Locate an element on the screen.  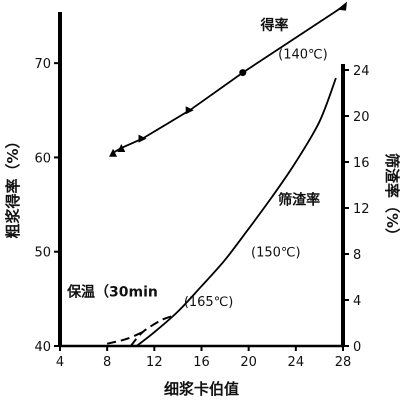
yield-end-arrow is located at coordinates (342, 6).